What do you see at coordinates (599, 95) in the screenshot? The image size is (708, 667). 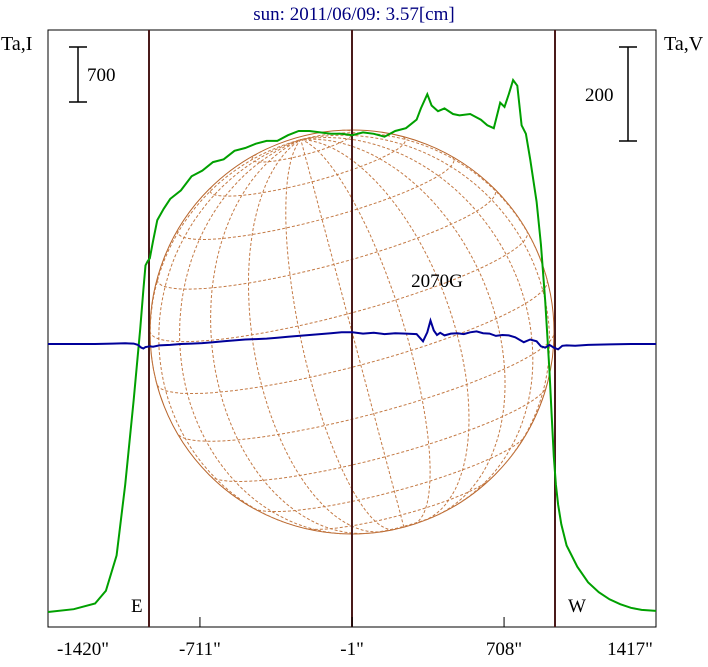 I see `right-scale-bar-label: 200` at bounding box center [599, 95].